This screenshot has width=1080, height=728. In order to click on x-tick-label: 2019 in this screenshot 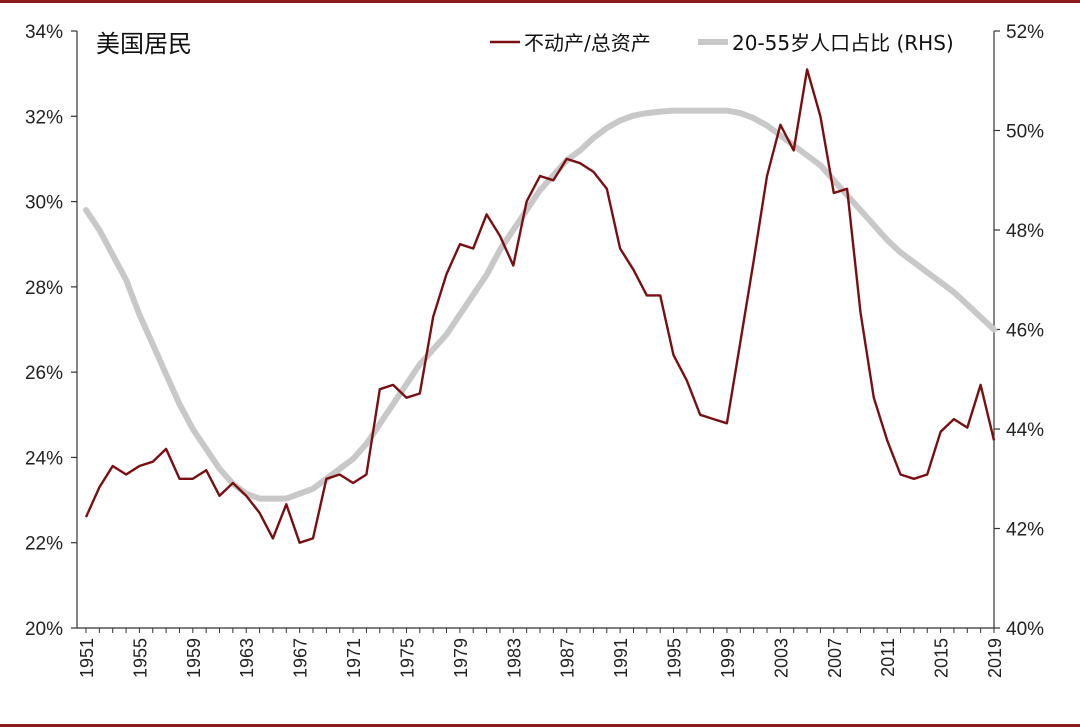, I will do `click(995, 658)`.